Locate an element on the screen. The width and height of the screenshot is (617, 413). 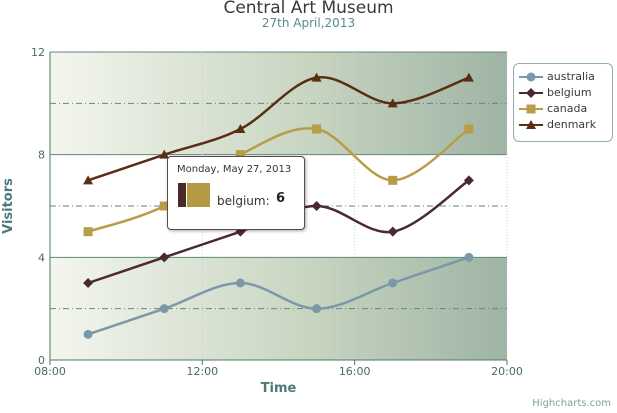
legend-marker-australia is located at coordinates (531, 77).